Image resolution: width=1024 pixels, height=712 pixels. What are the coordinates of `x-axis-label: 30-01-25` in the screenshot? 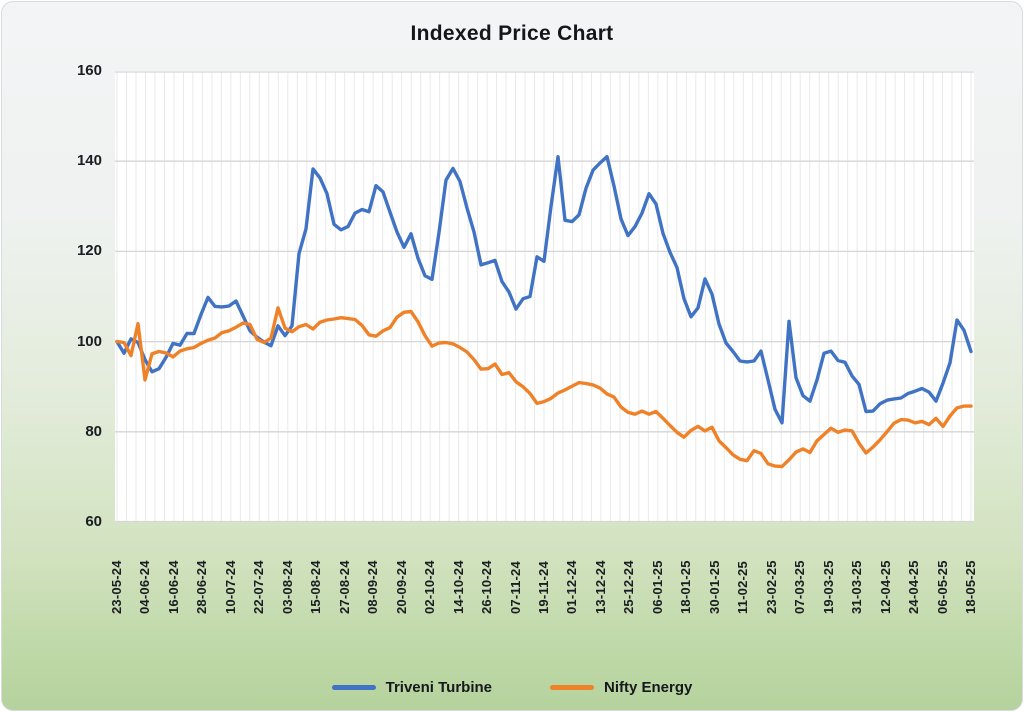 It's located at (714, 587).